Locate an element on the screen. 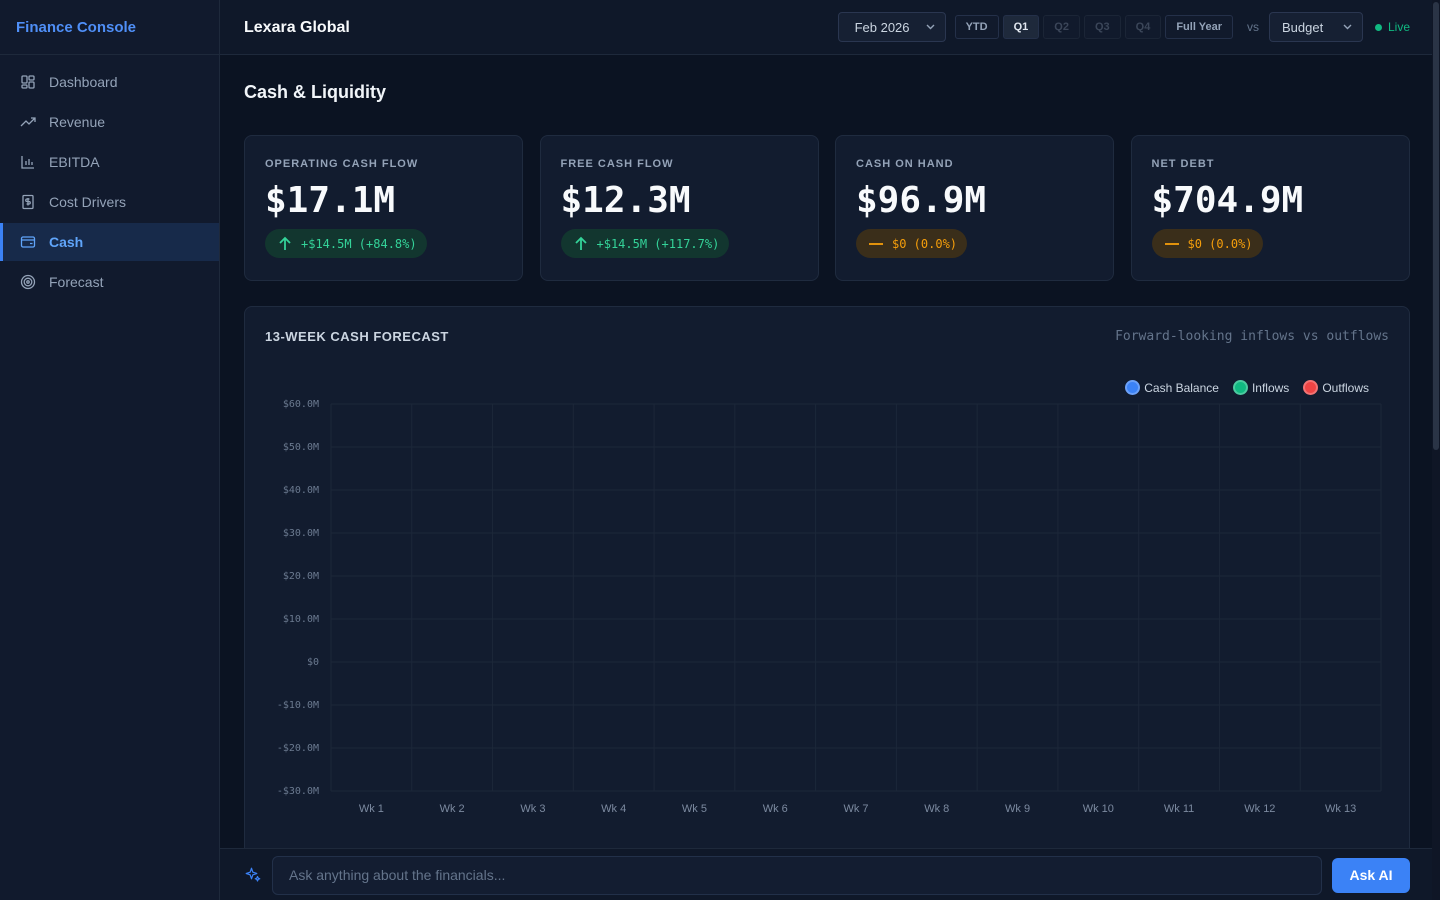  sparkle-icon is located at coordinates (253, 874).